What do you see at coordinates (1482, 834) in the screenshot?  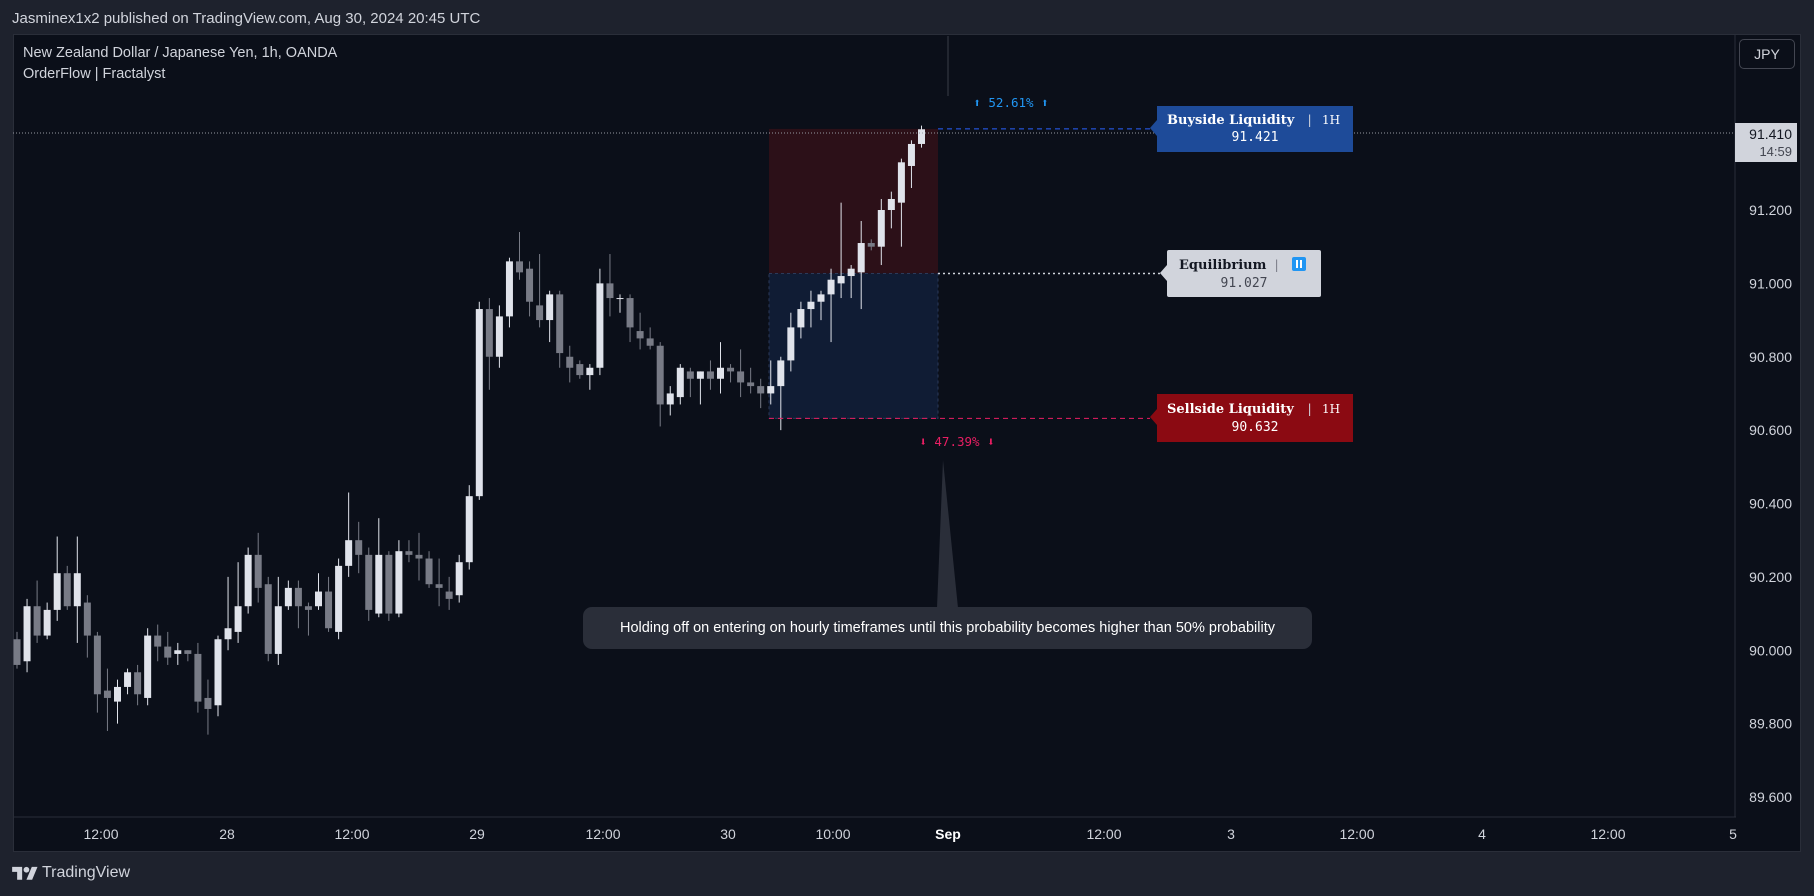 I see `time-axis-tick: 4` at bounding box center [1482, 834].